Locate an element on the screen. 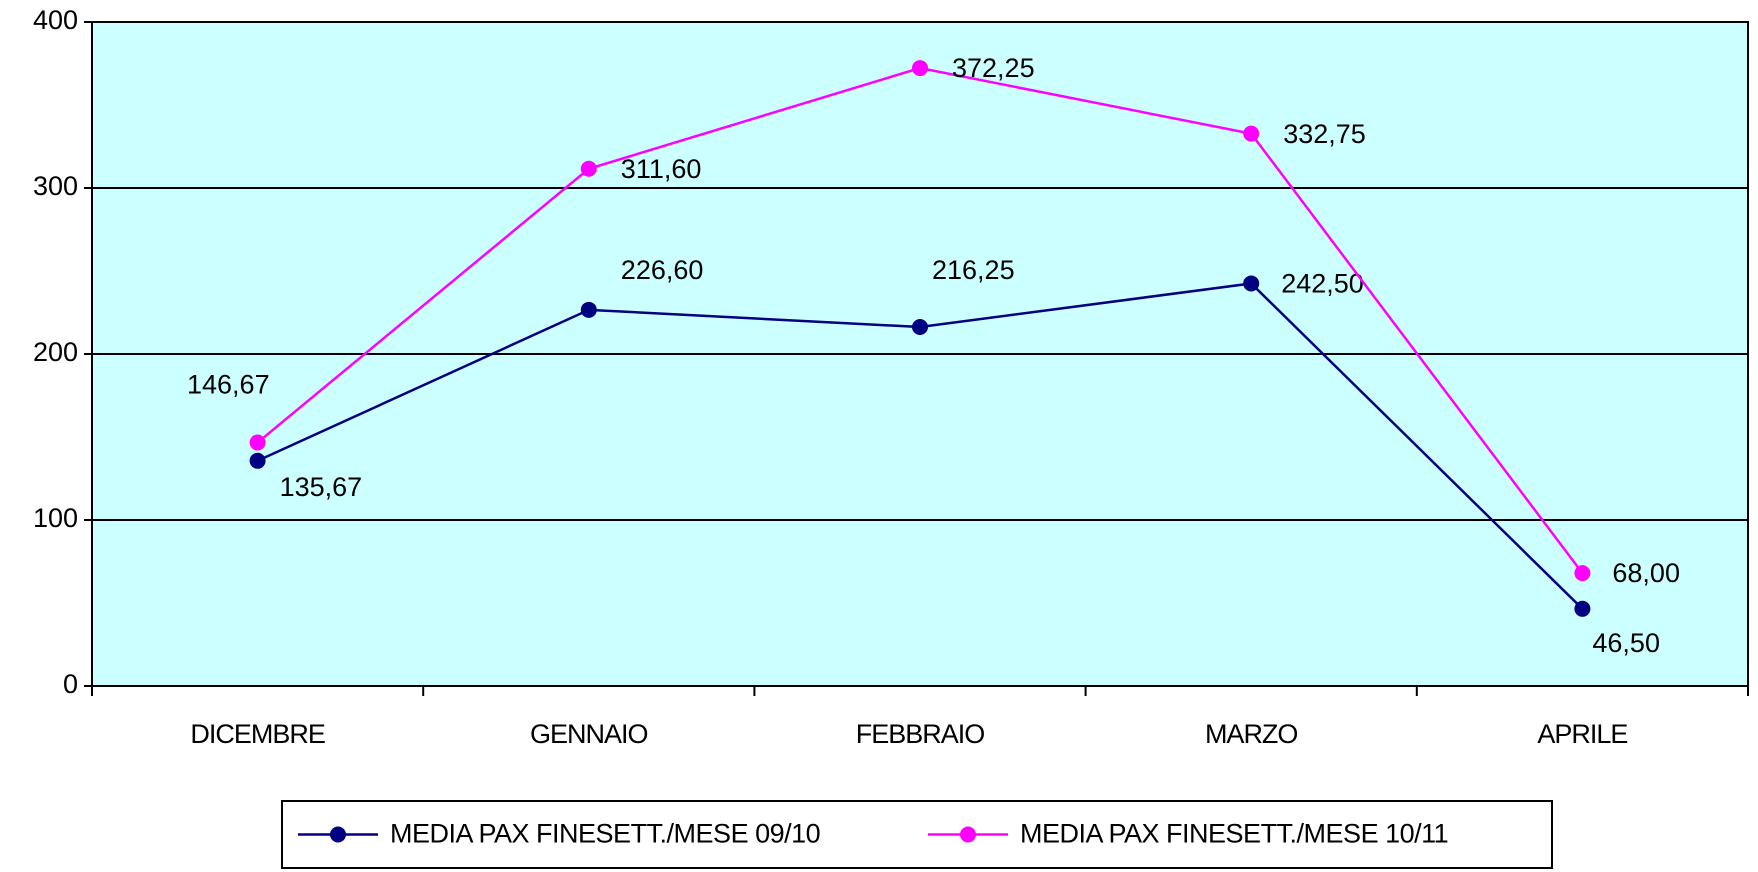 This screenshot has height=872, width=1758. data-label: 311,60 is located at coordinates (661, 169).